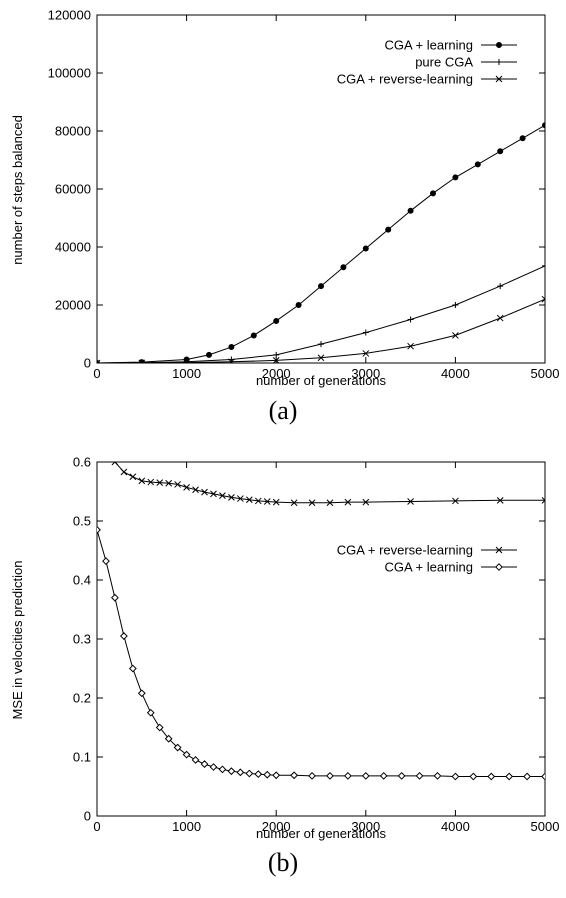  Describe the element at coordinates (69, 15) in the screenshot. I see `y-tick-label: 120000` at that location.